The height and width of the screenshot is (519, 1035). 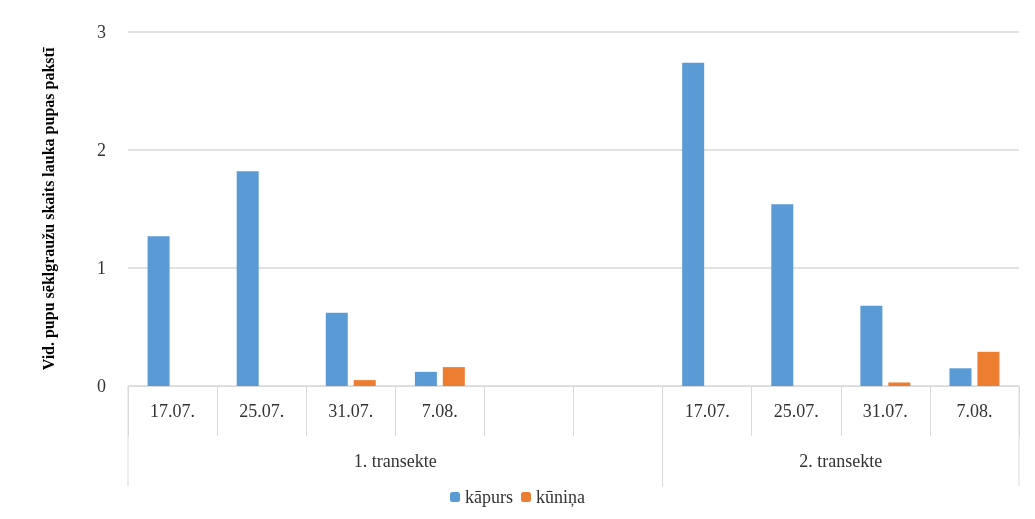 What do you see at coordinates (395, 461) in the screenshot?
I see `text: 1. transekte` at bounding box center [395, 461].